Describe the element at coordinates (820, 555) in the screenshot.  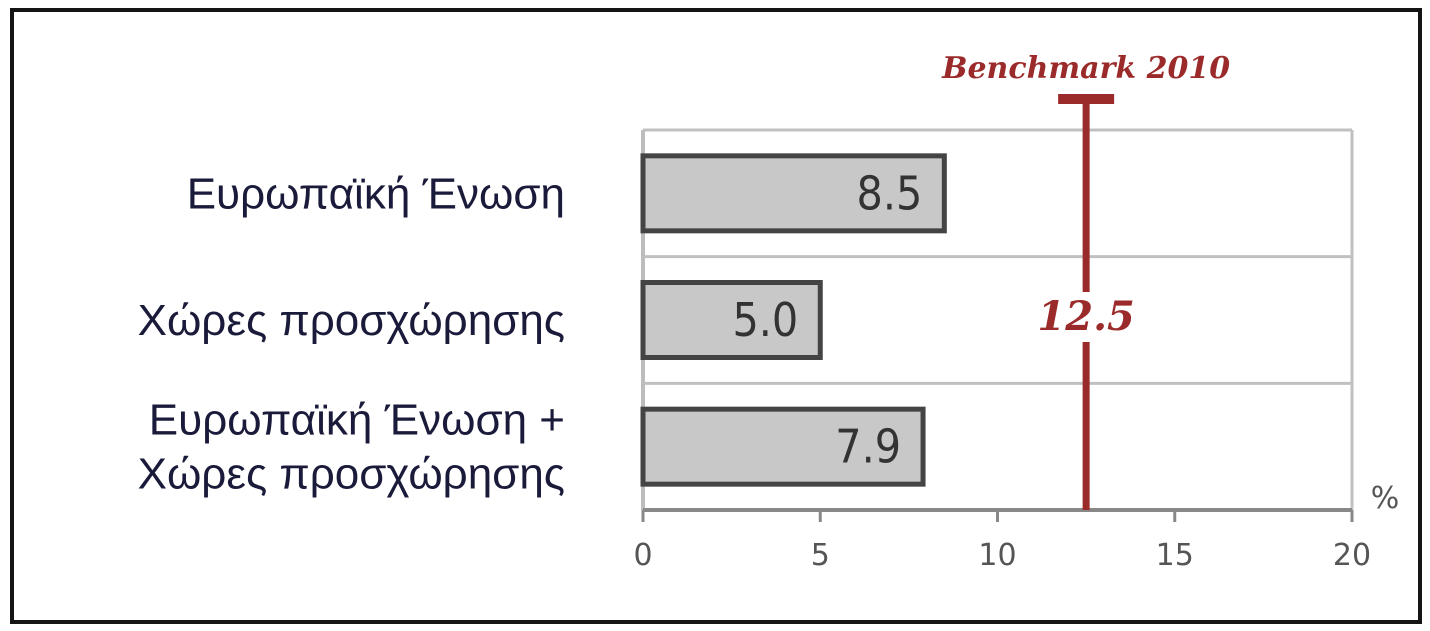
I see `x-tick-label: 5` at that location.